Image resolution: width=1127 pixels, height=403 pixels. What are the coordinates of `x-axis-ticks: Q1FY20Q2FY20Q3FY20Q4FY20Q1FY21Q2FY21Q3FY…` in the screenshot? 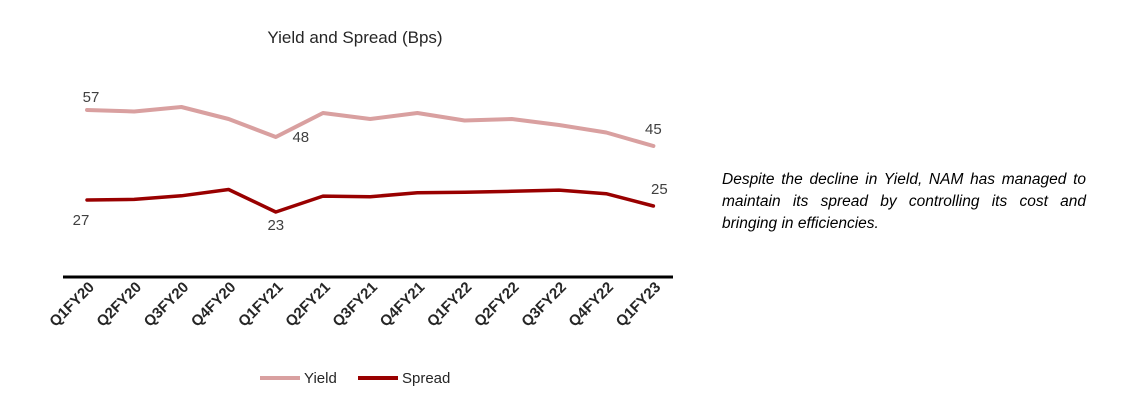 It's located at (355, 305).